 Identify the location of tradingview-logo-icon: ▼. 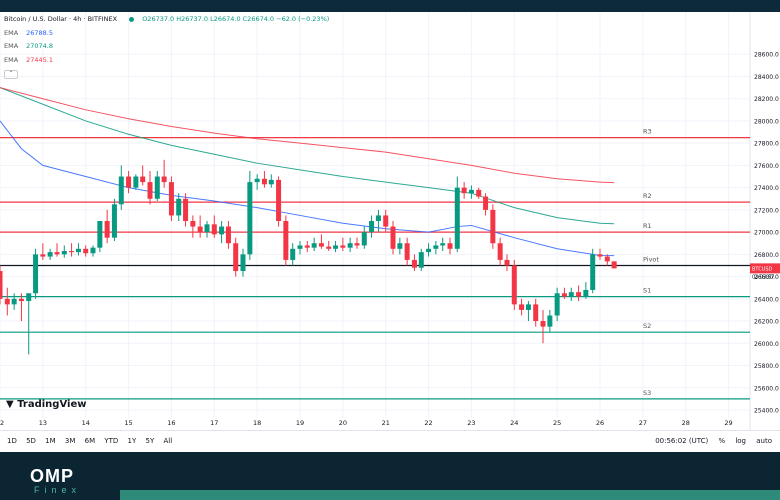
(10, 404).